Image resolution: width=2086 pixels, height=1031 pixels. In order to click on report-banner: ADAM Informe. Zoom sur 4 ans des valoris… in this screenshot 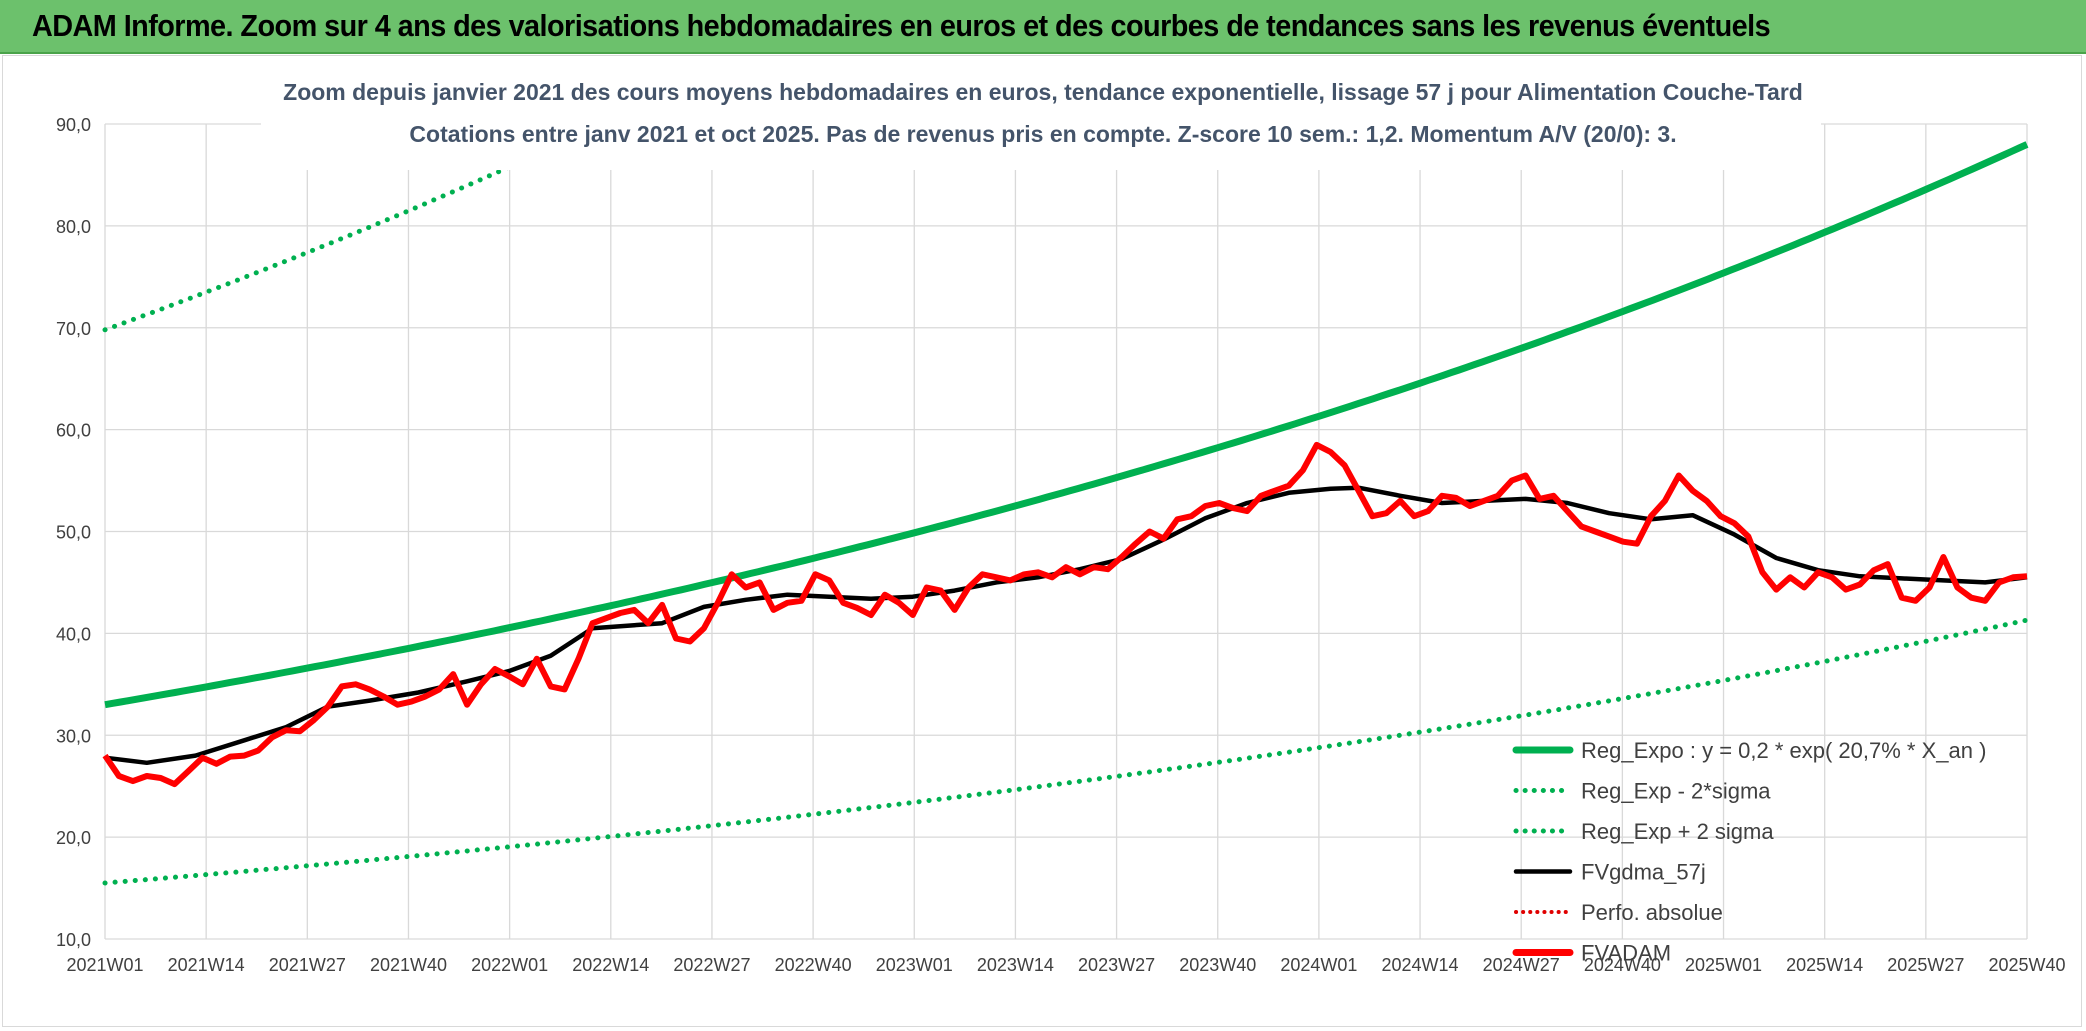, I will do `click(1043, 27)`.